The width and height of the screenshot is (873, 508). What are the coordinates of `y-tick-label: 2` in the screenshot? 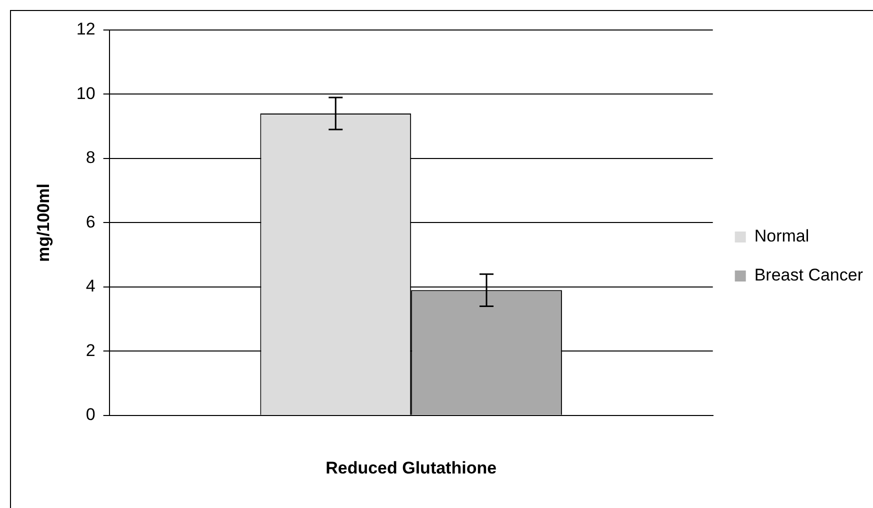 It's located at (91, 350).